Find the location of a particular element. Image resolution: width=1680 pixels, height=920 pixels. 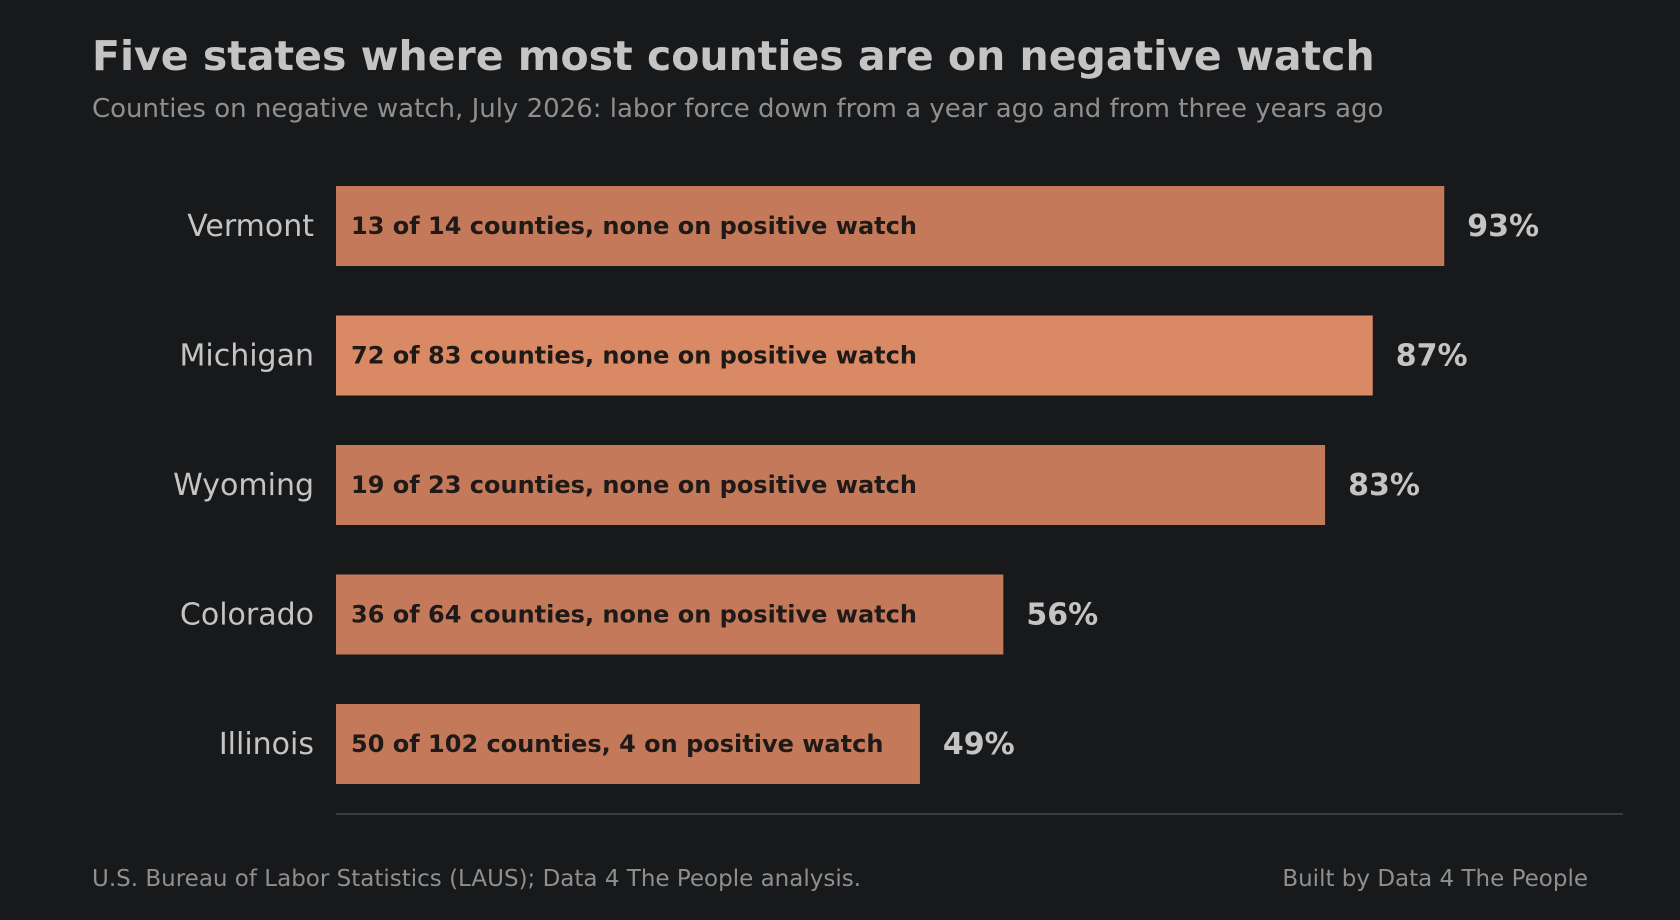

category-label: Michigan is located at coordinates (246, 356).